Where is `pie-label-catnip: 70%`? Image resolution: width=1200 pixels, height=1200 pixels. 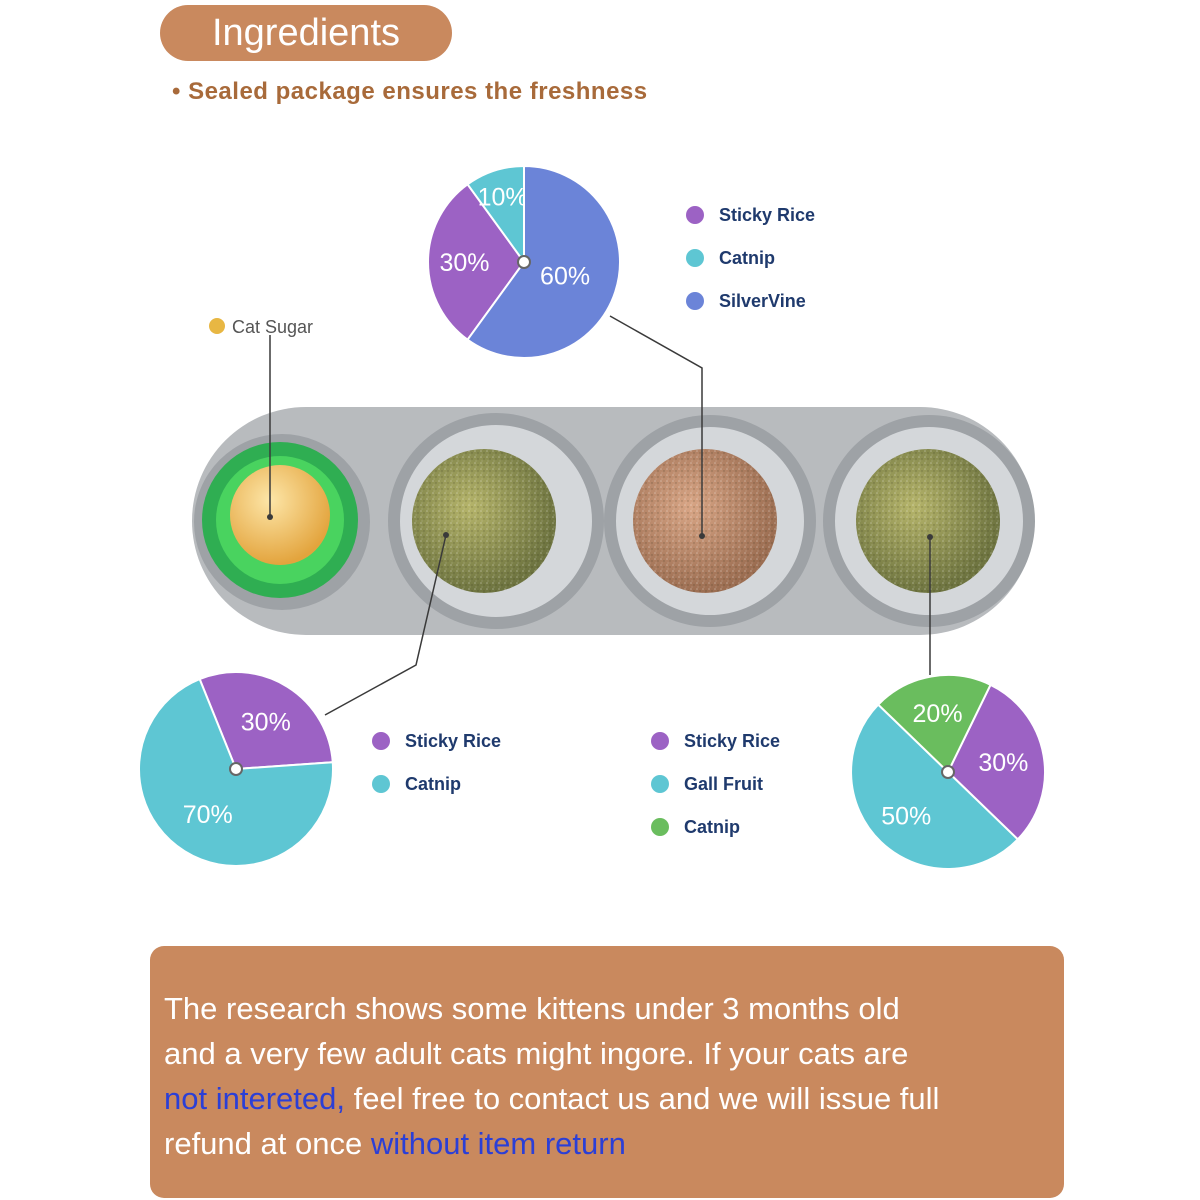
pie-label-catnip: 70% is located at coordinates (208, 815).